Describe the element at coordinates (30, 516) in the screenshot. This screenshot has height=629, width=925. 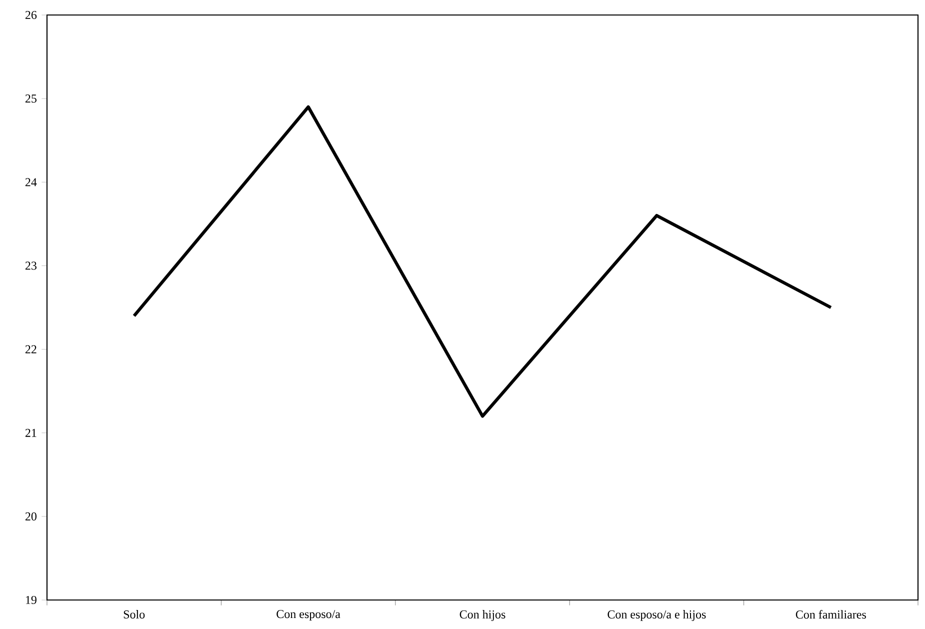
I see `y-tick-label: 20` at that location.